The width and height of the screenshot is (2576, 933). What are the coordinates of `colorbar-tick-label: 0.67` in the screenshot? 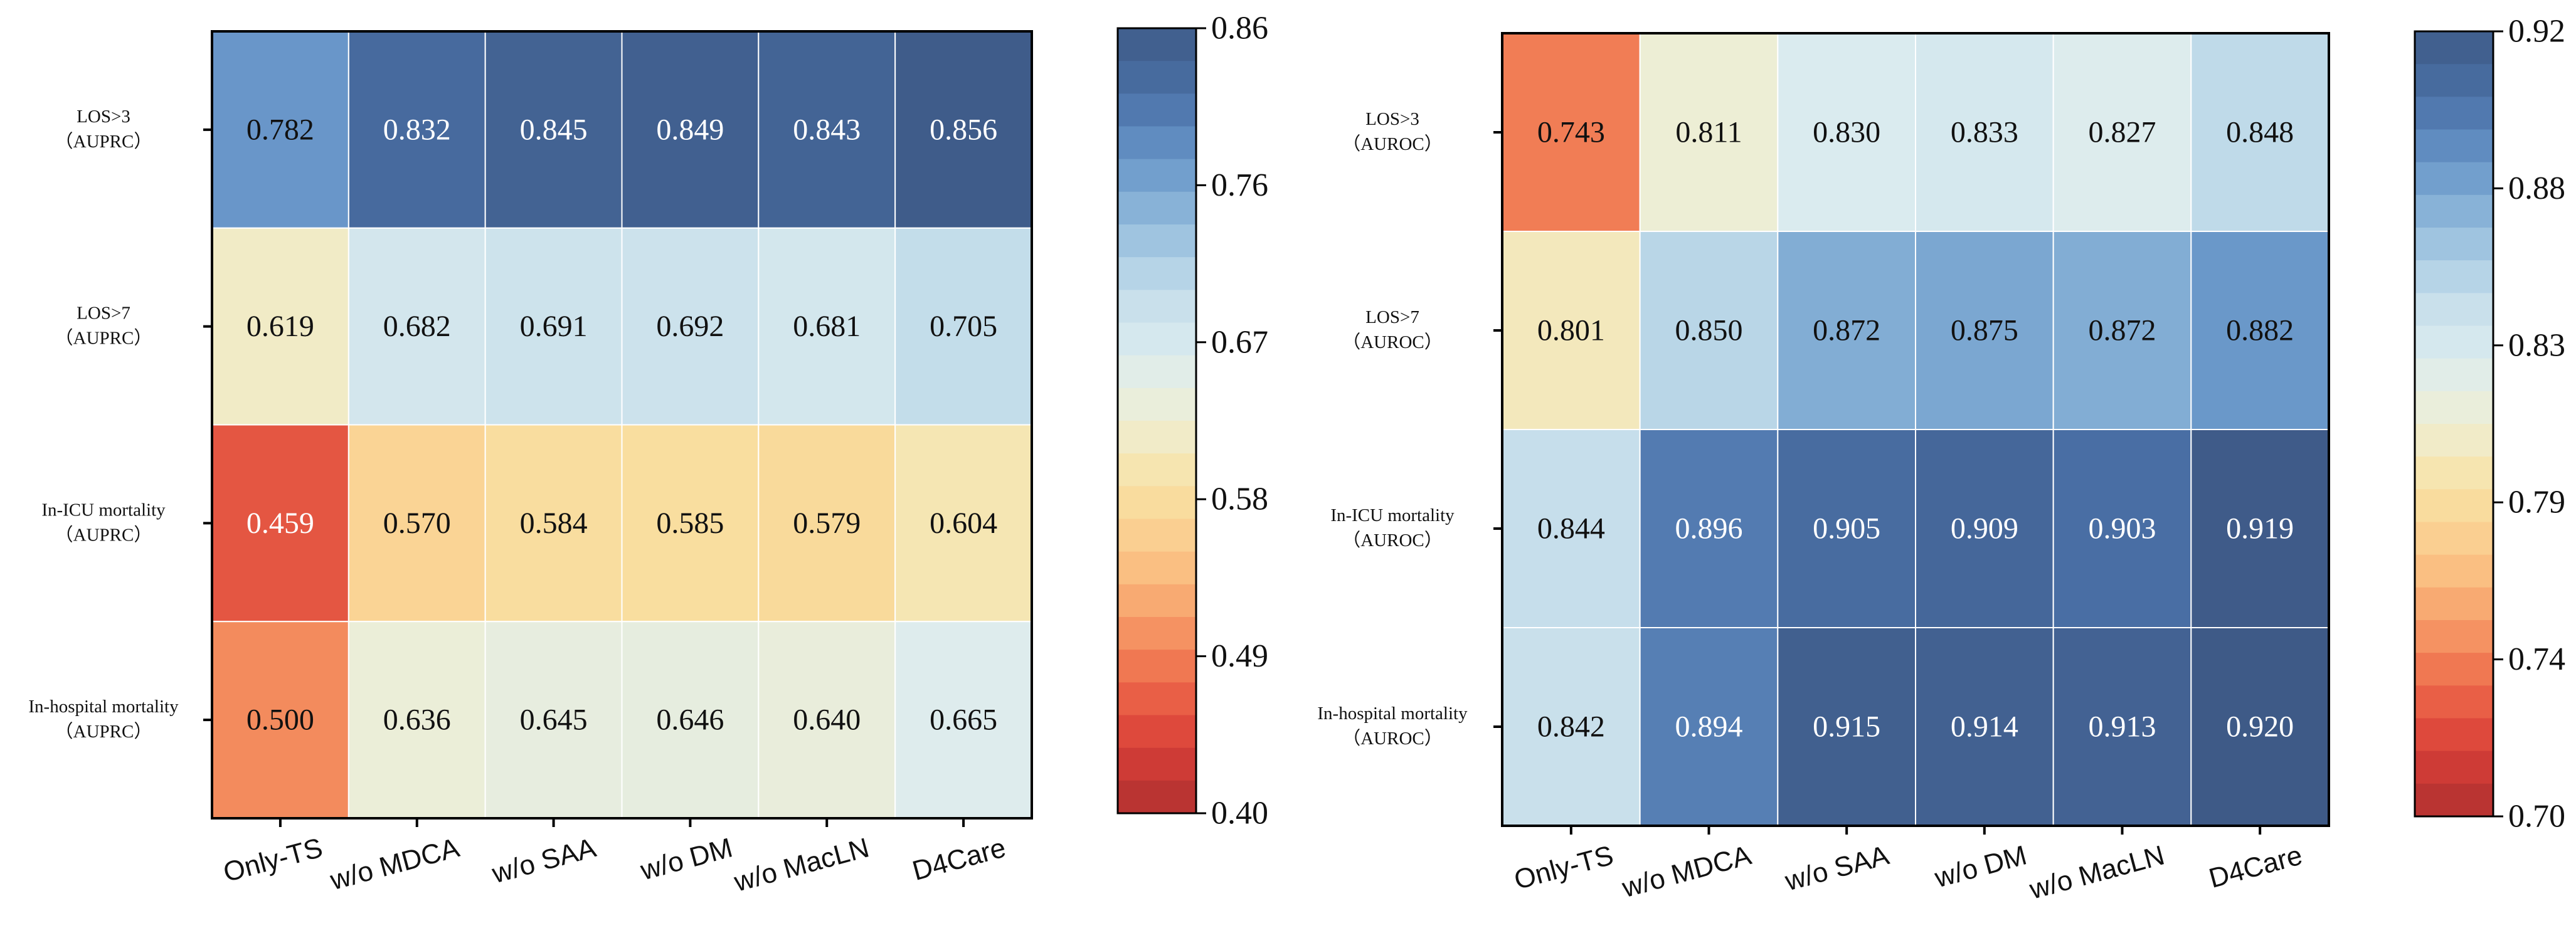 It's located at (1239, 342).